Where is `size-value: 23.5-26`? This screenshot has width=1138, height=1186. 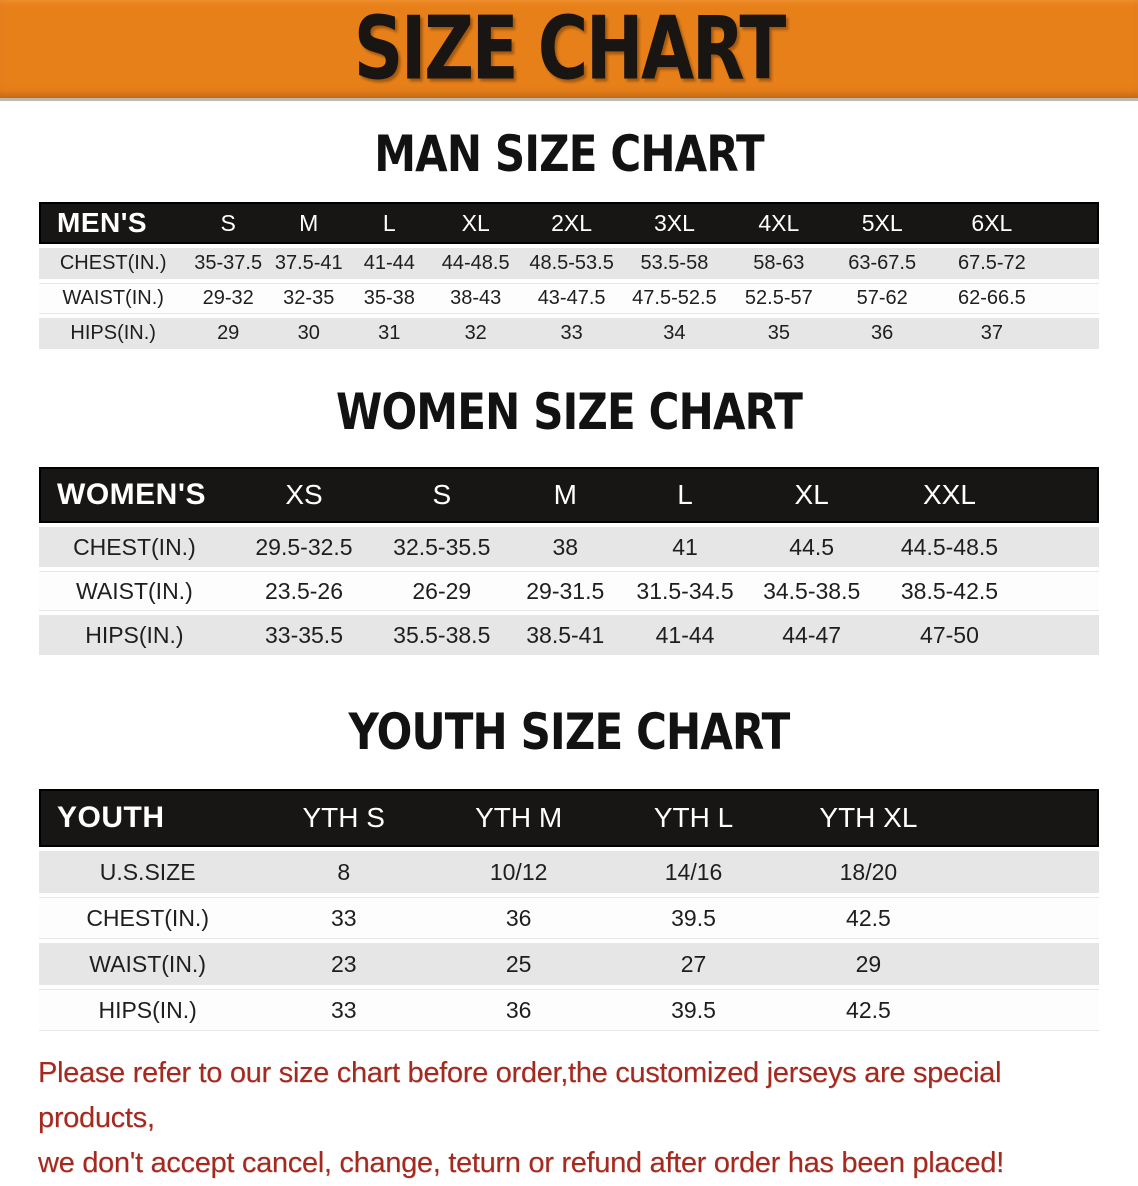
size-value: 23.5-26 is located at coordinates (304, 591).